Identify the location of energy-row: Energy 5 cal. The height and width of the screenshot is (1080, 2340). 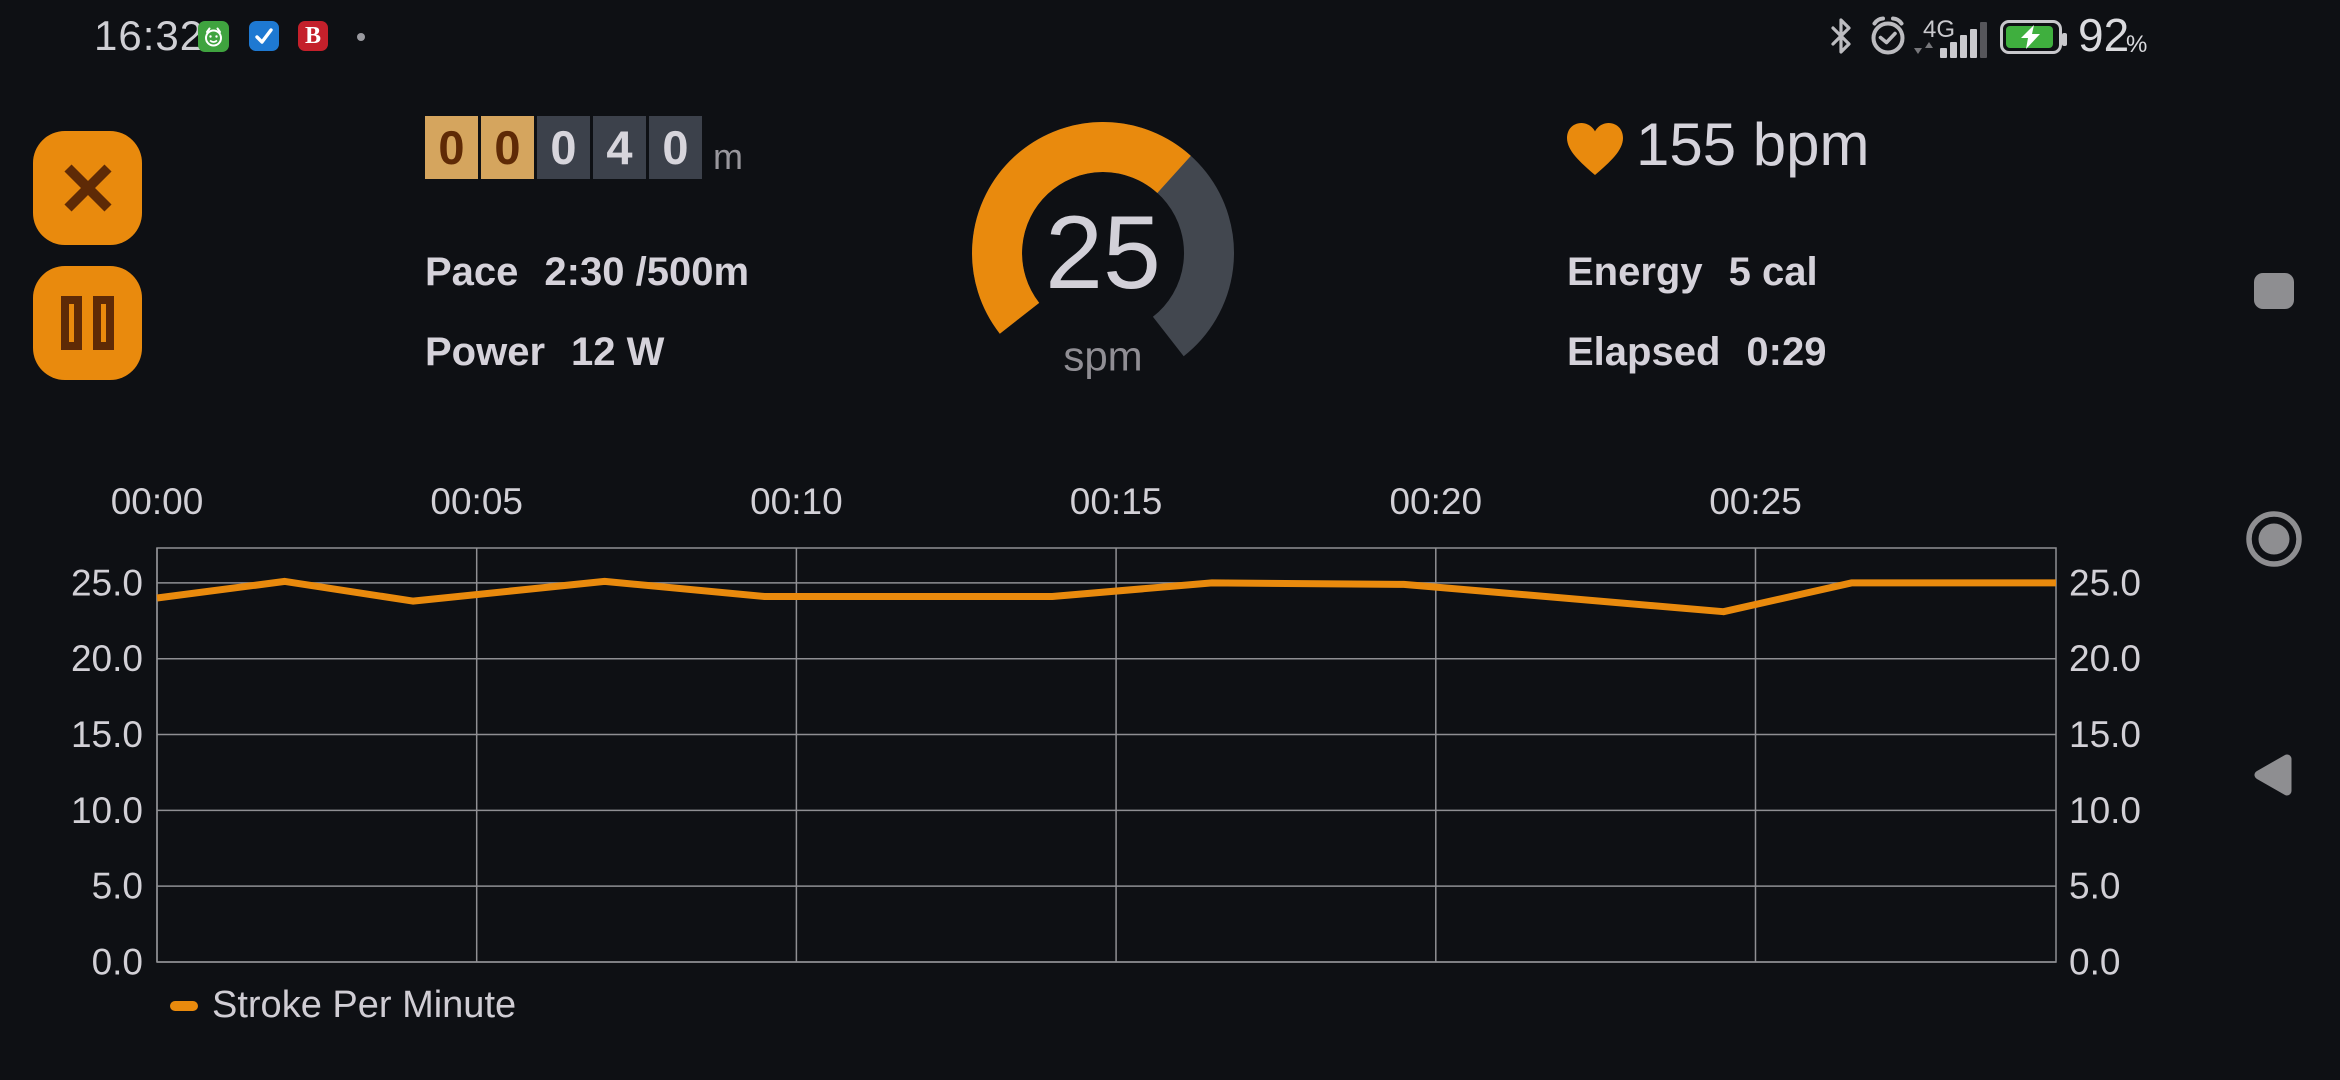
(1692, 272).